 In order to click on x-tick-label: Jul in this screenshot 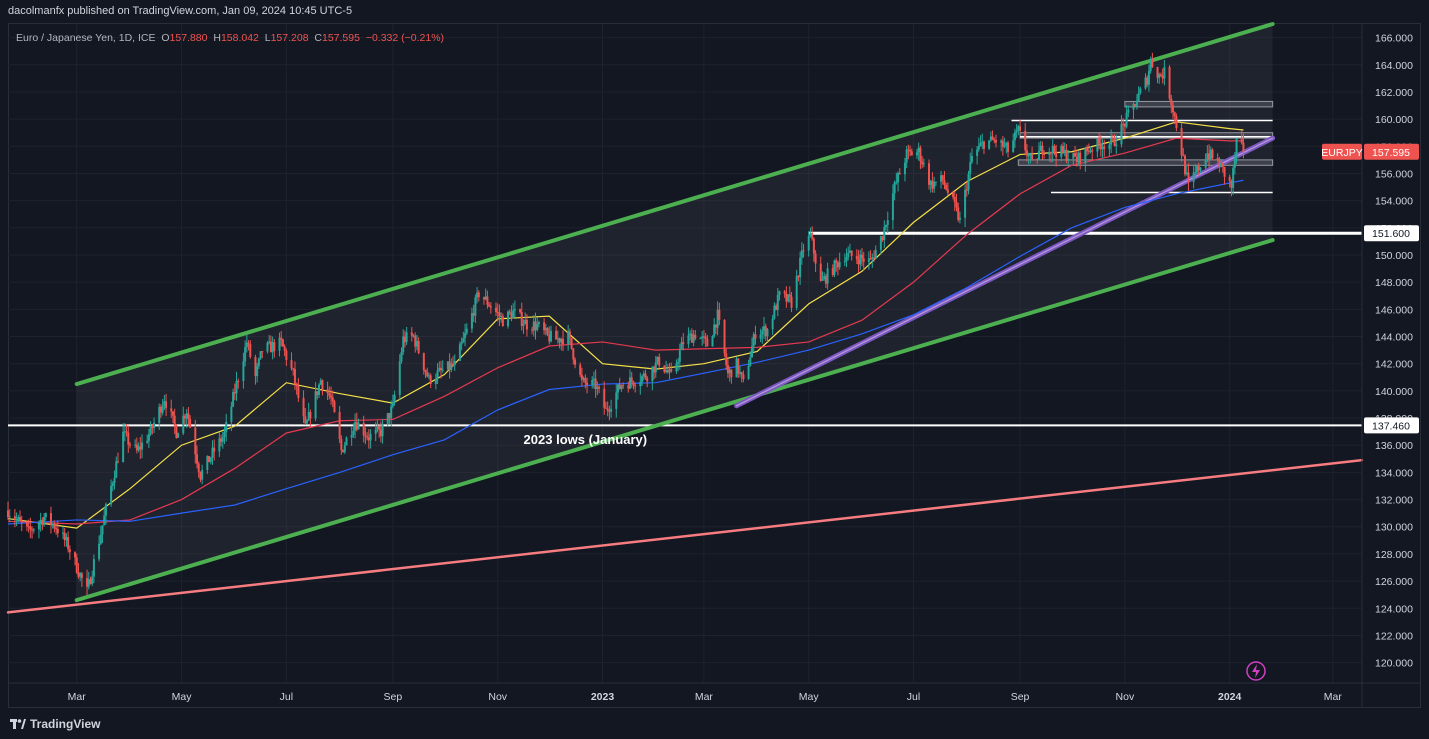, I will do `click(286, 697)`.